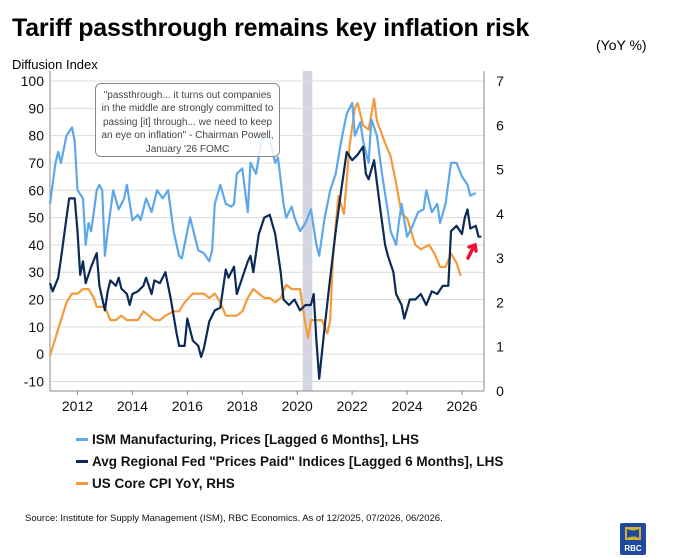 This screenshot has height=558, width=673. What do you see at coordinates (55, 64) in the screenshot?
I see `left-axis-label: Diffusion Index` at bounding box center [55, 64].